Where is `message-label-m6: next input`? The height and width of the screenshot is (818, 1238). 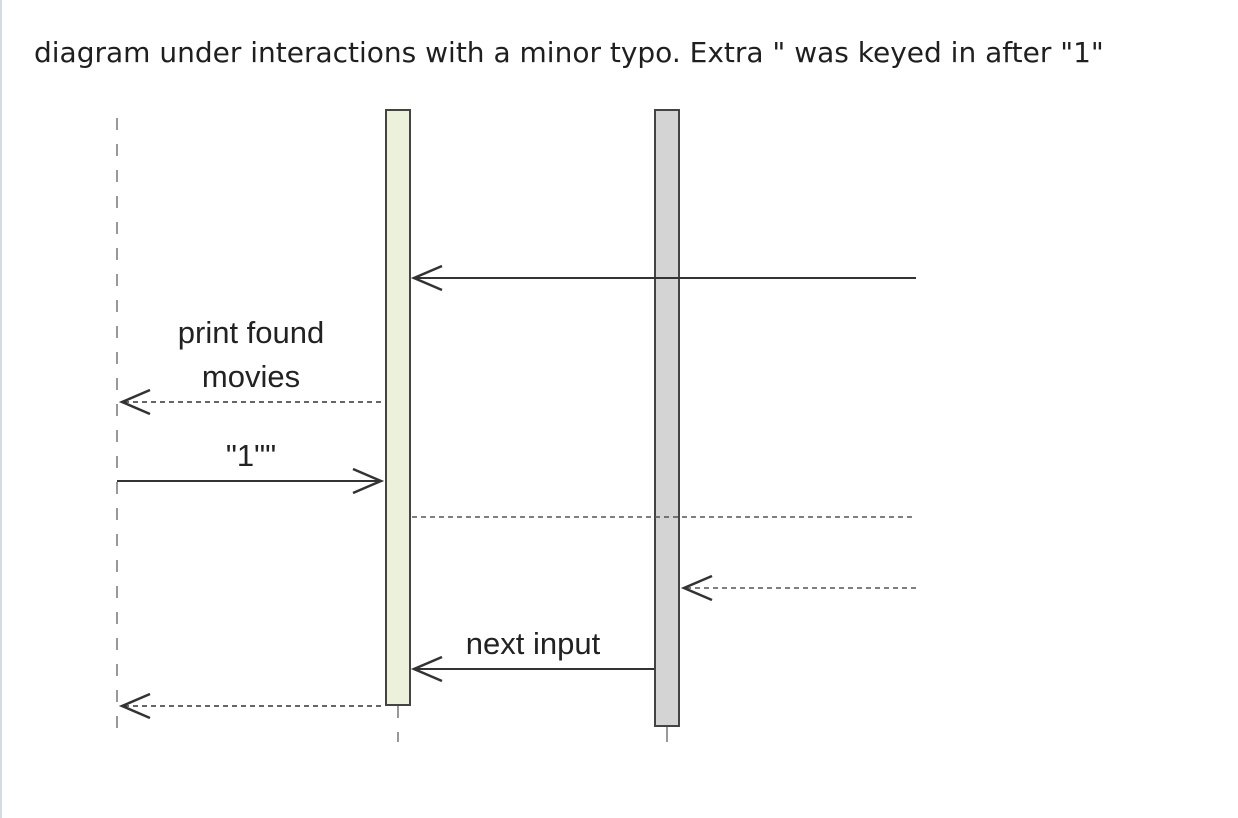 message-label-m6: next input is located at coordinates (533, 643).